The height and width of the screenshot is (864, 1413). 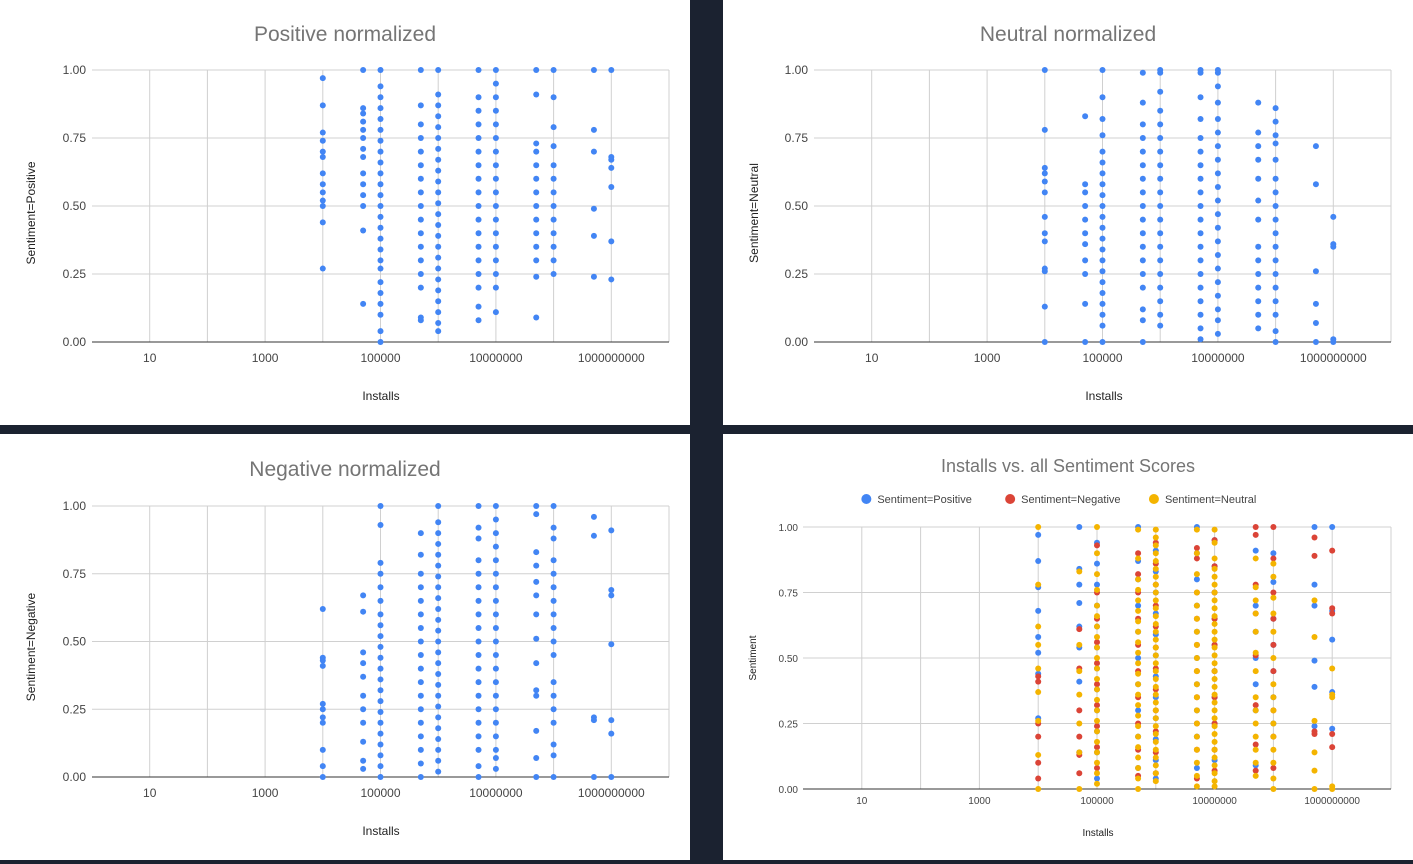 I want to click on x-tick-label: 100000, so click(x=1097, y=801).